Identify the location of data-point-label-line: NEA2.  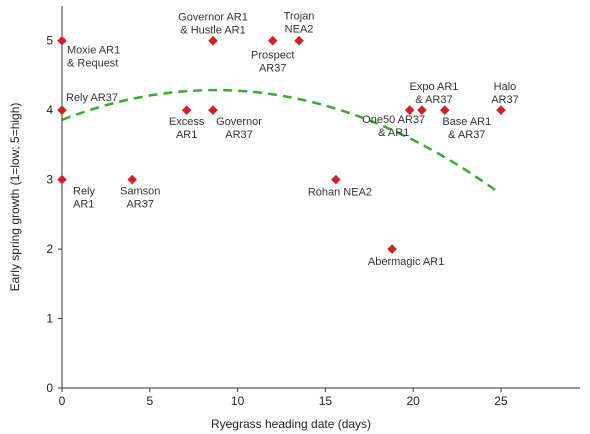
(299, 30).